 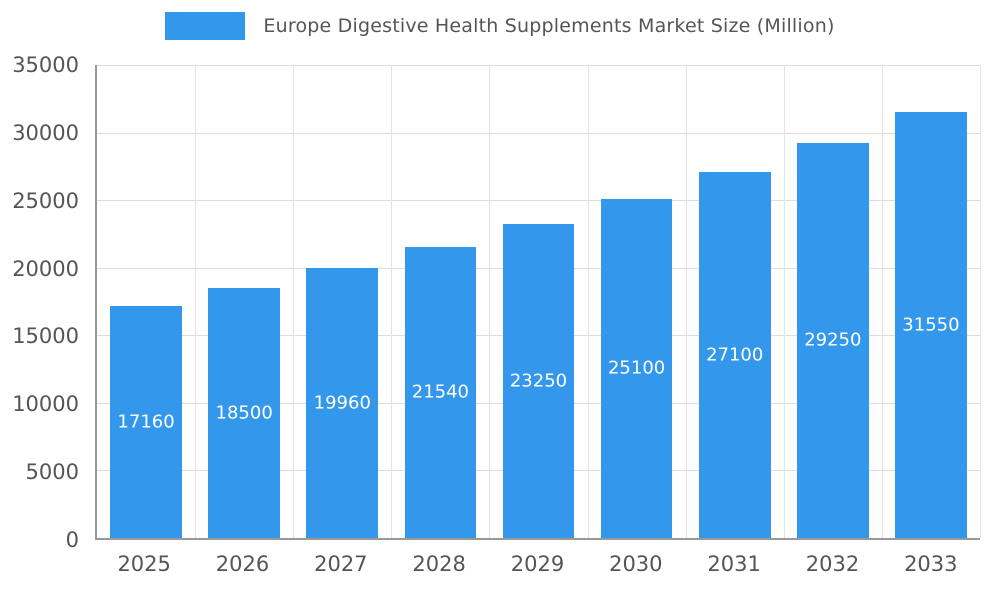 I want to click on bar-slot: 29250, so click(x=833, y=301).